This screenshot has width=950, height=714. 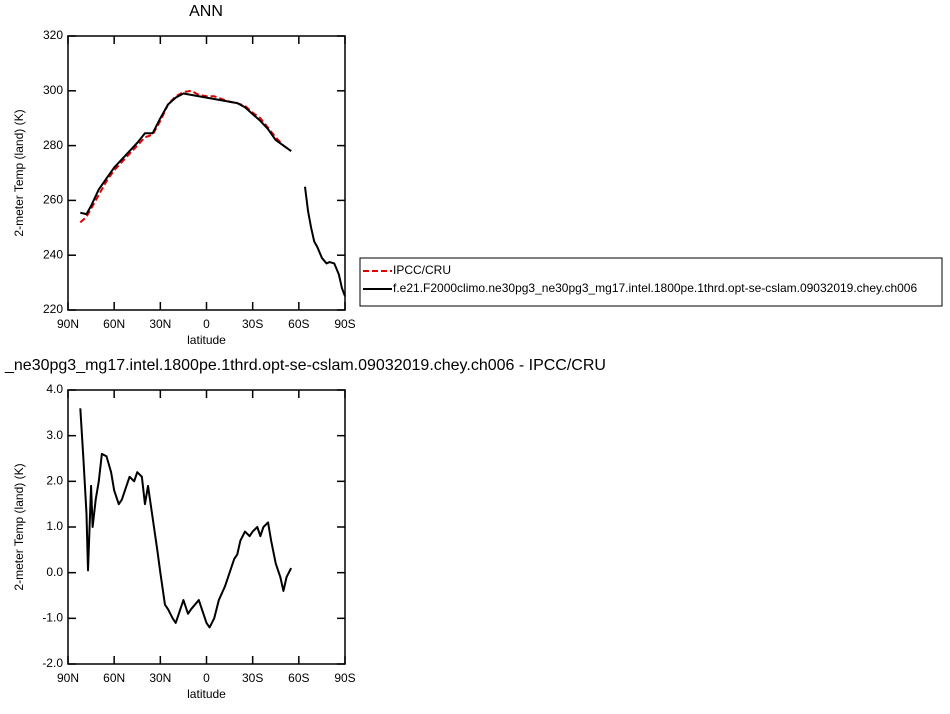 I want to click on y-tick-label: -1.0, so click(x=52, y=618).